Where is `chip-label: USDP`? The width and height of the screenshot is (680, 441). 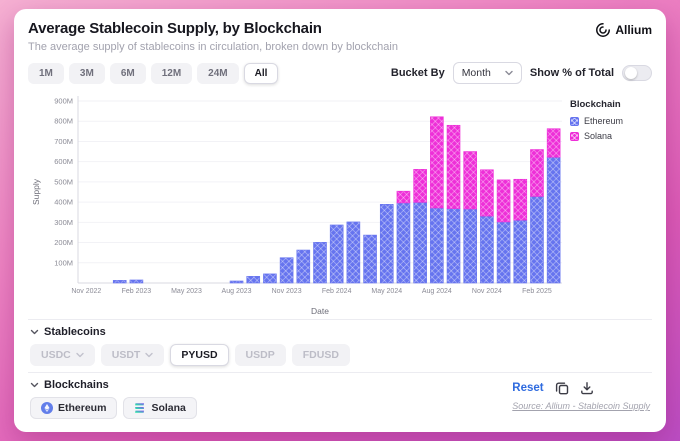
chip-label: USDP is located at coordinates (260, 355).